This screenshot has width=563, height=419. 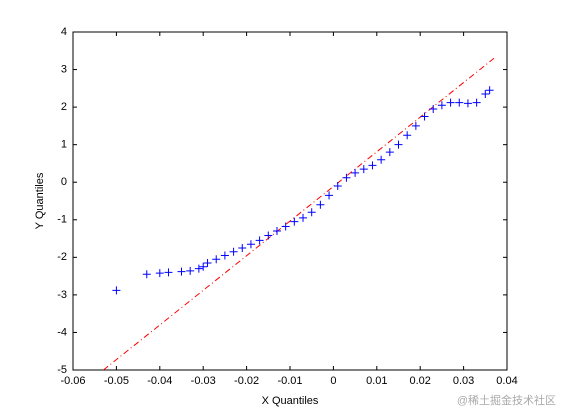 What do you see at coordinates (64, 182) in the screenshot?
I see `y-tick-label: 0` at bounding box center [64, 182].